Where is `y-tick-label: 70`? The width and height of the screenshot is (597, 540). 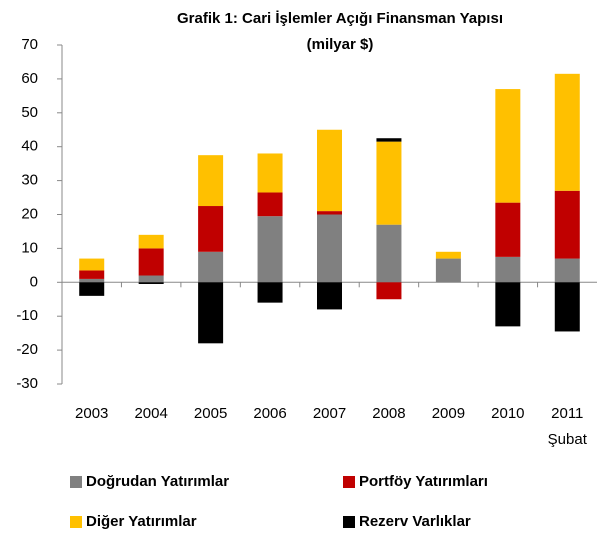 y-tick-label: 70 is located at coordinates (29, 44).